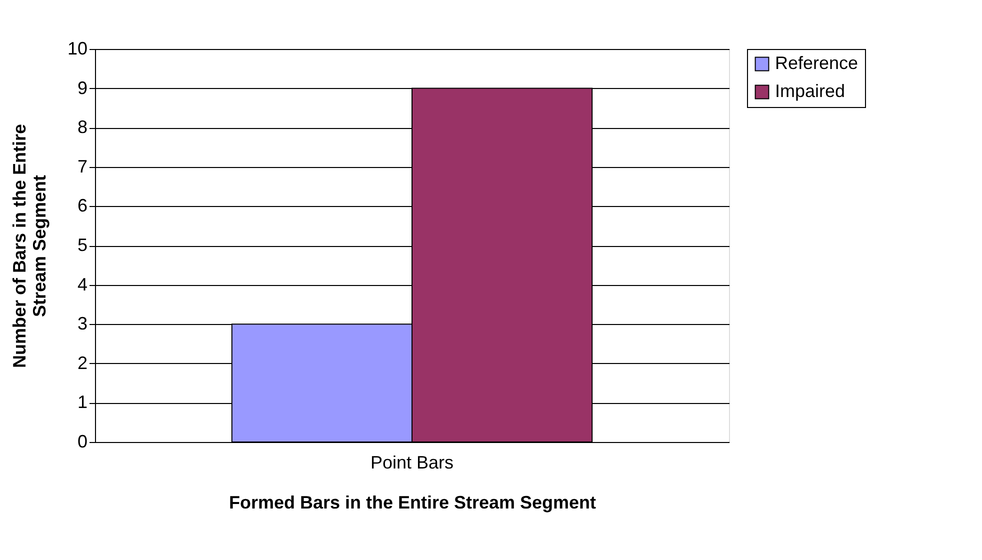 Image resolution: width=982 pixels, height=560 pixels. I want to click on y-tick-label: 4, so click(82, 284).